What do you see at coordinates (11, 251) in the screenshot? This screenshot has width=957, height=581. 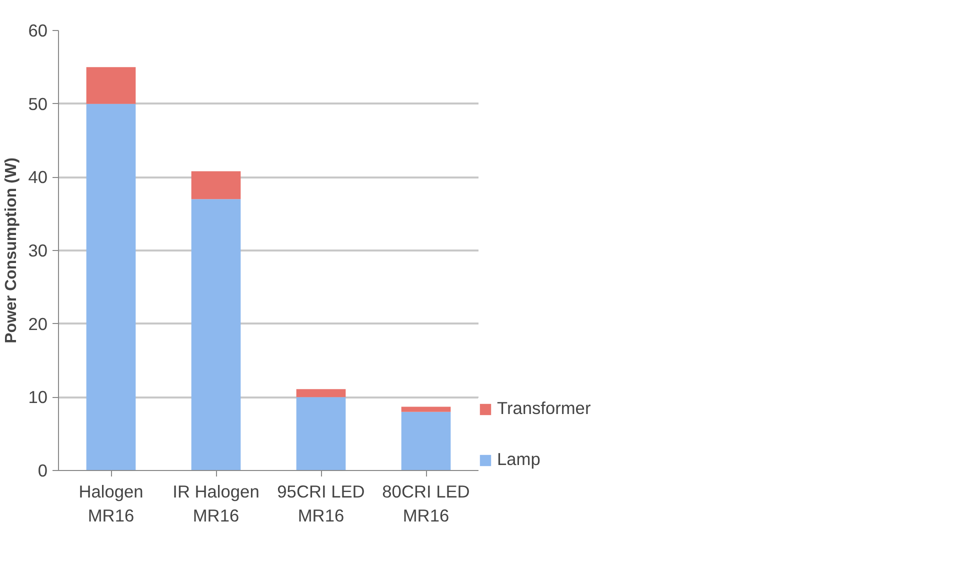 I see `y-axis-title: Power Consumption (W)` at bounding box center [11, 251].